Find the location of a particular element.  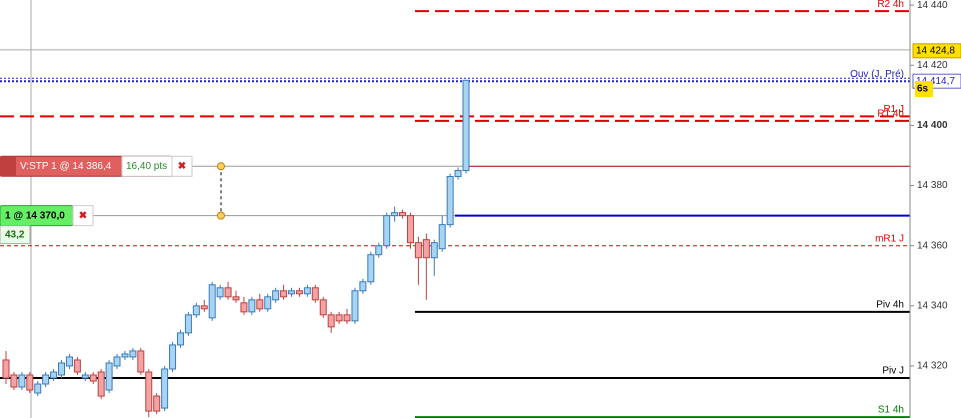

axis-bg is located at coordinates (935, 209).